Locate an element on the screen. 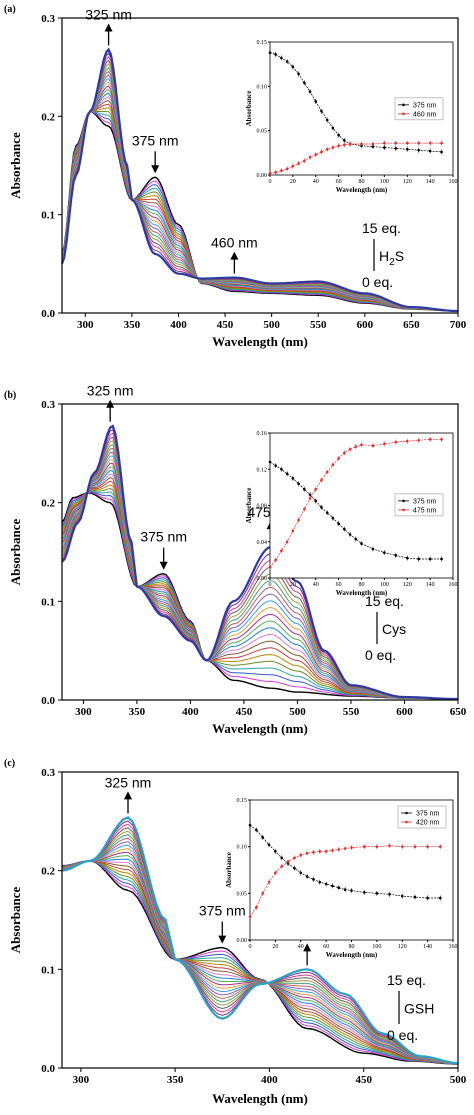 Image resolution: width=474 pixels, height=1115 pixels. titration-analyte: Cys is located at coordinates (394, 629).